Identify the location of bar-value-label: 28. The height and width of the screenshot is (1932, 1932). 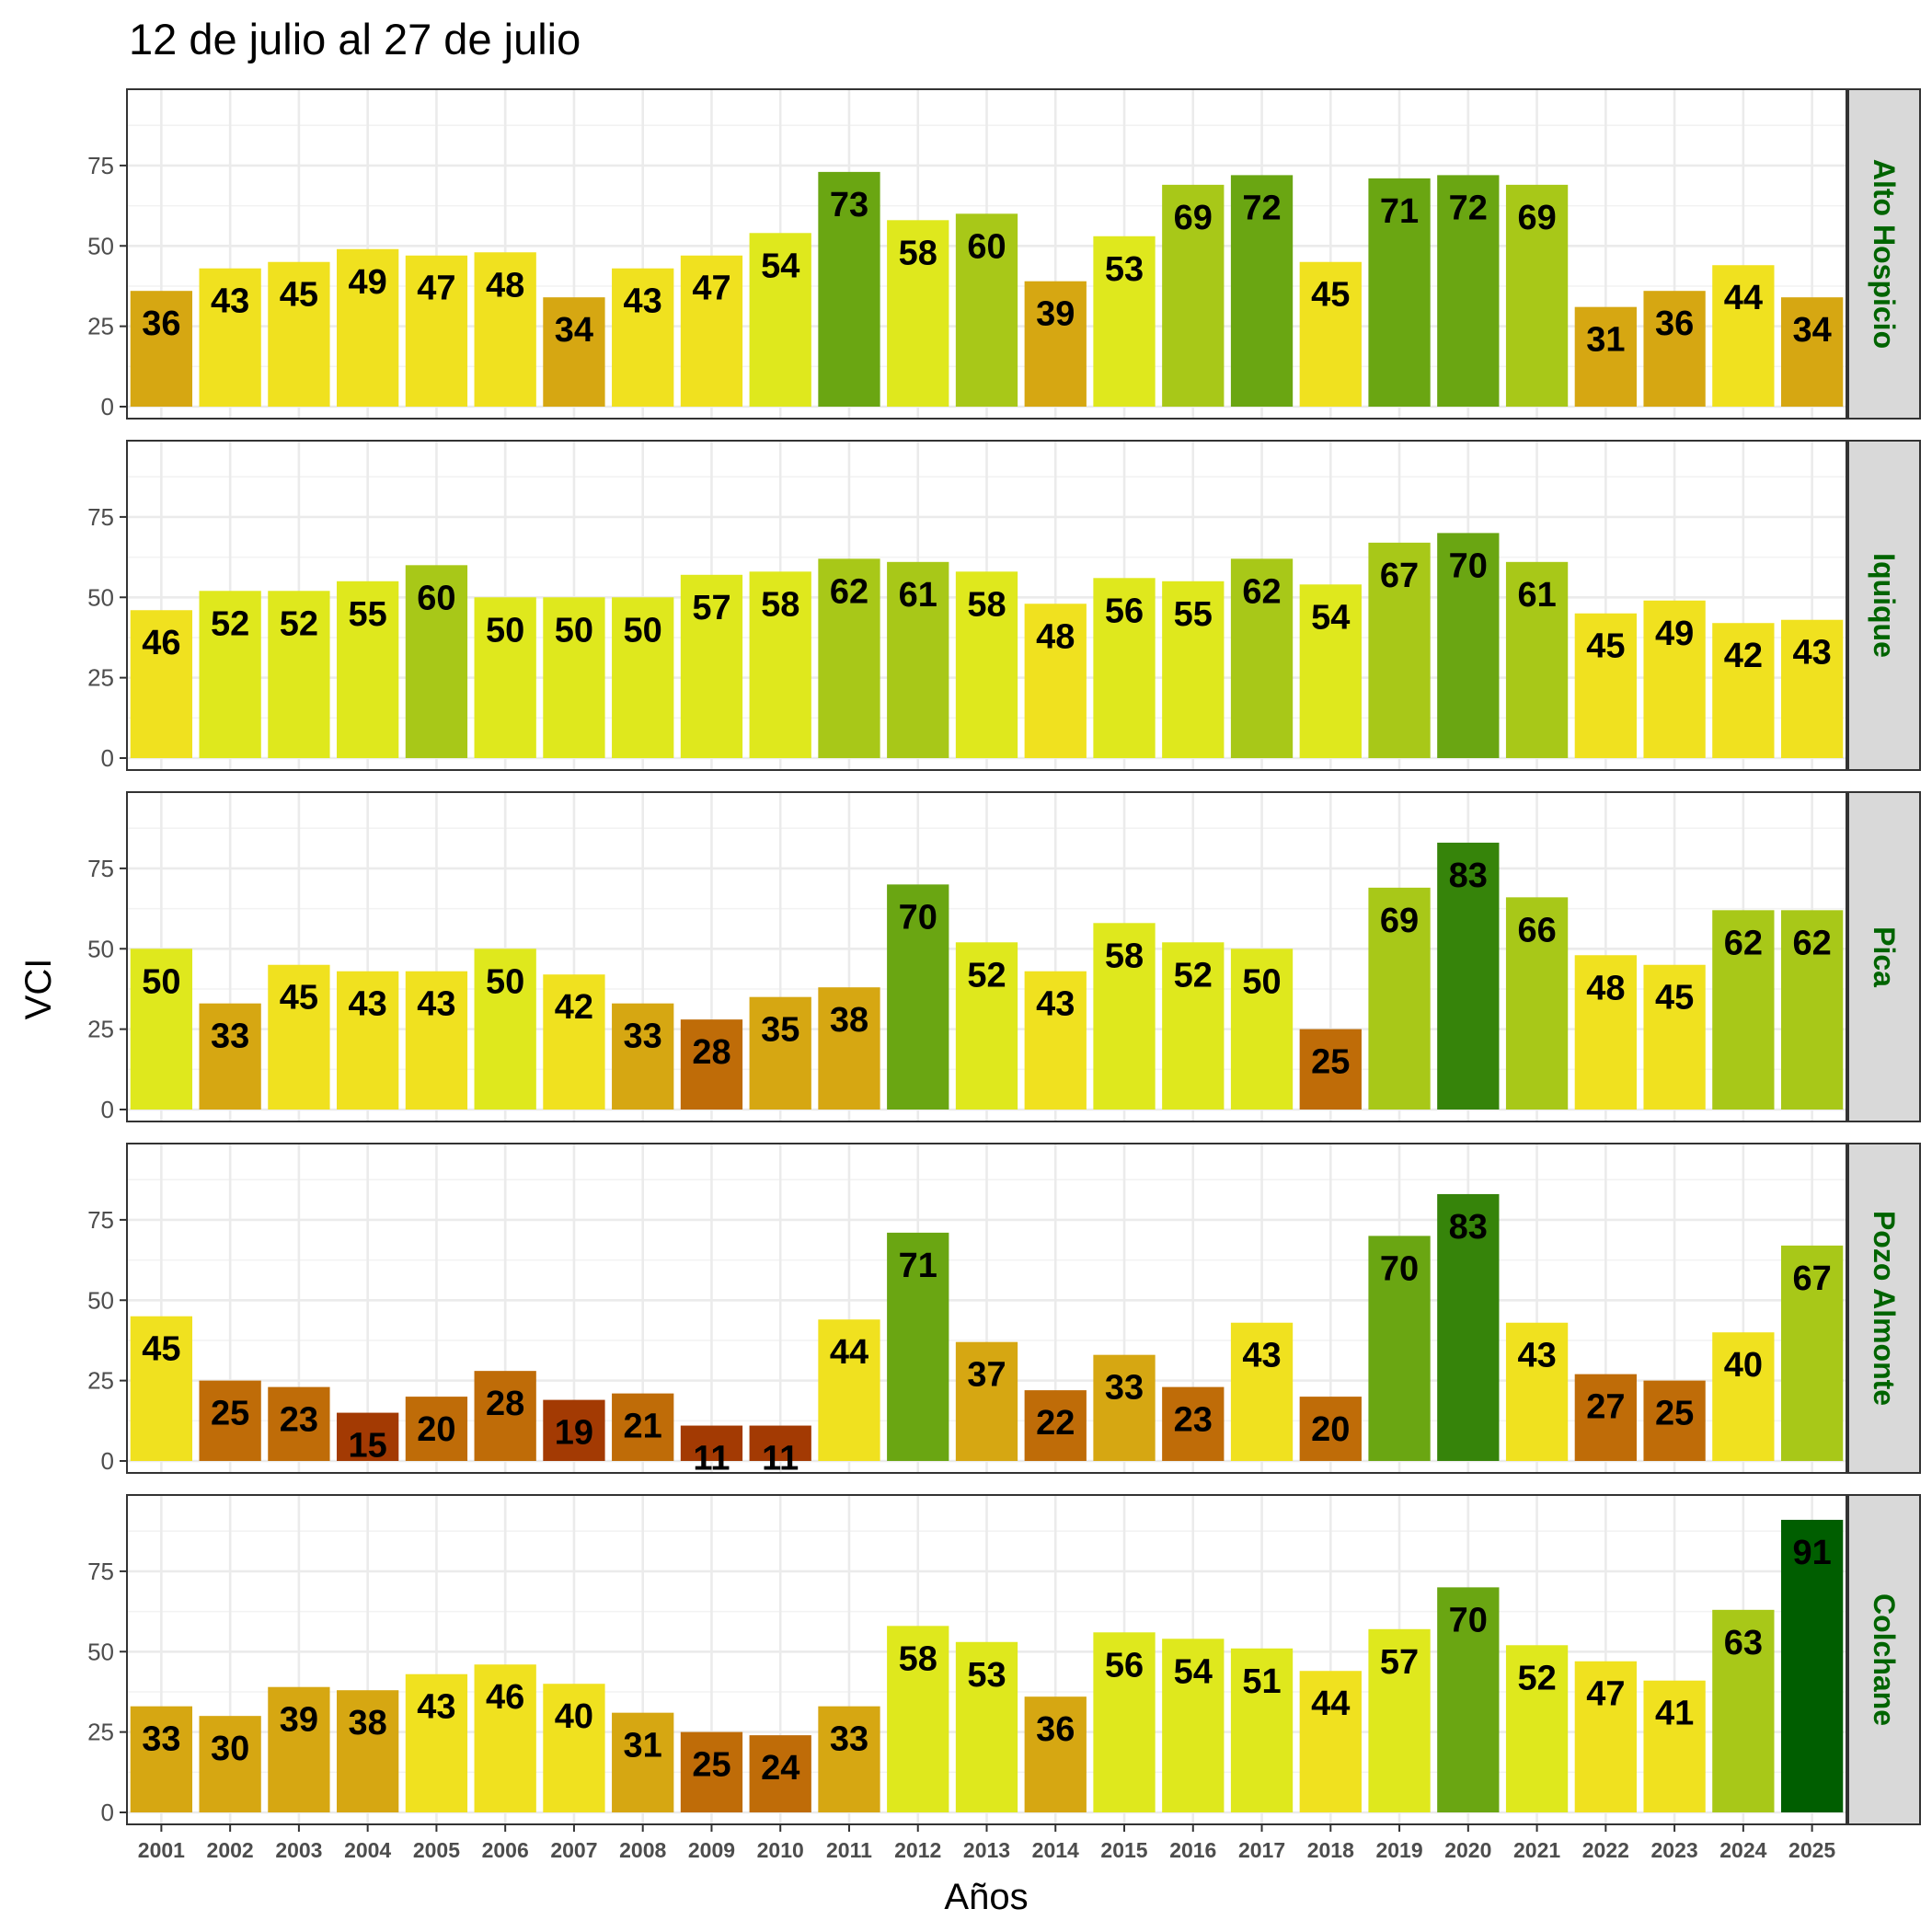
(711, 1052).